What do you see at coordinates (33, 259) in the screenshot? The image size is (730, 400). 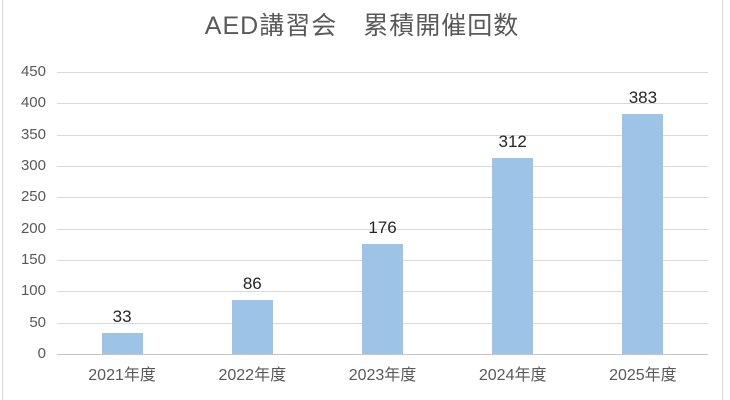 I see `y-axis-tick-label: 150` at bounding box center [33, 259].